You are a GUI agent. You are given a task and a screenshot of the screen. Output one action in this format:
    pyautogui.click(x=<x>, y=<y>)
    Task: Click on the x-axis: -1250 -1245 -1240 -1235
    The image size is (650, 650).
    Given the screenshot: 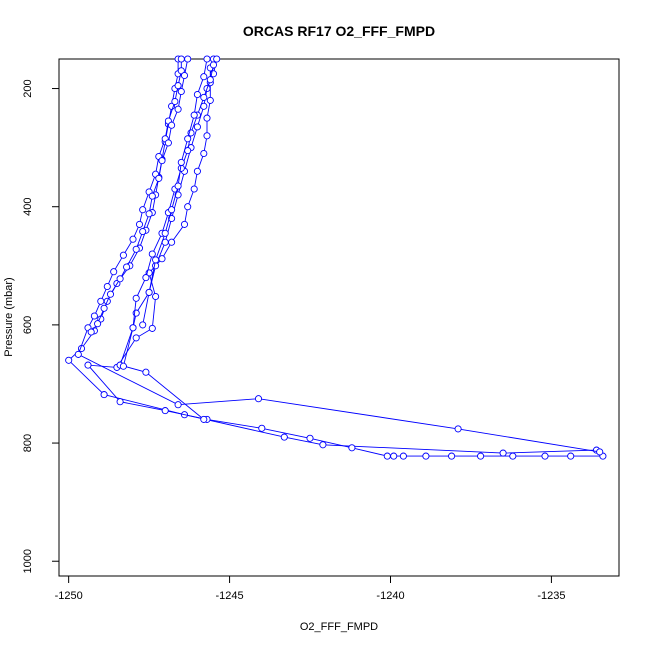 What is the action you would take?
    pyautogui.click(x=310, y=588)
    